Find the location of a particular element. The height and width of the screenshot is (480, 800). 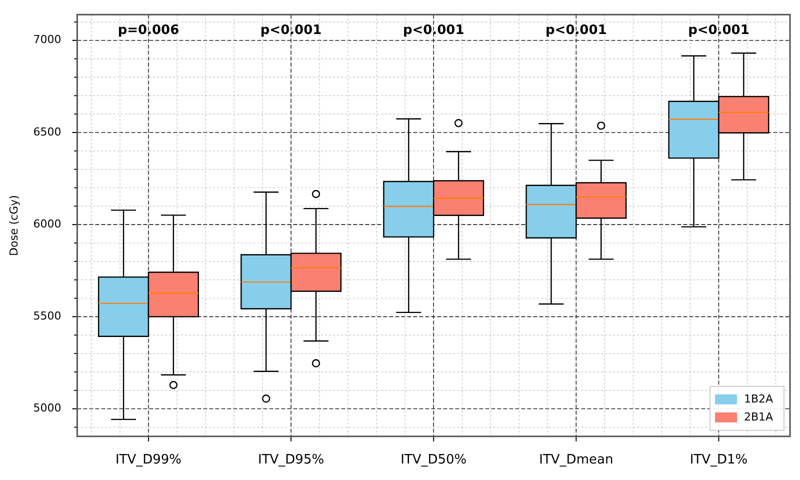

y-tick-label: 6500 is located at coordinates (47, 131).